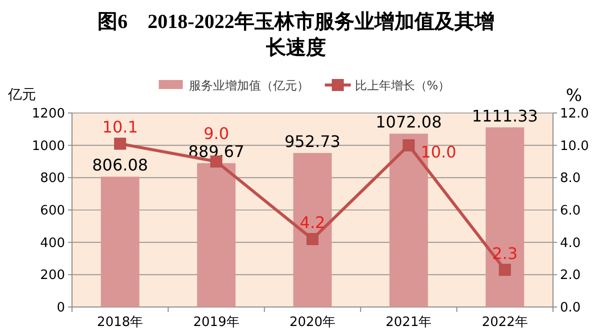 The image size is (592, 334). Describe the element at coordinates (574, 146) in the screenshot. I see `y2-tick-label: 10.0` at that location.